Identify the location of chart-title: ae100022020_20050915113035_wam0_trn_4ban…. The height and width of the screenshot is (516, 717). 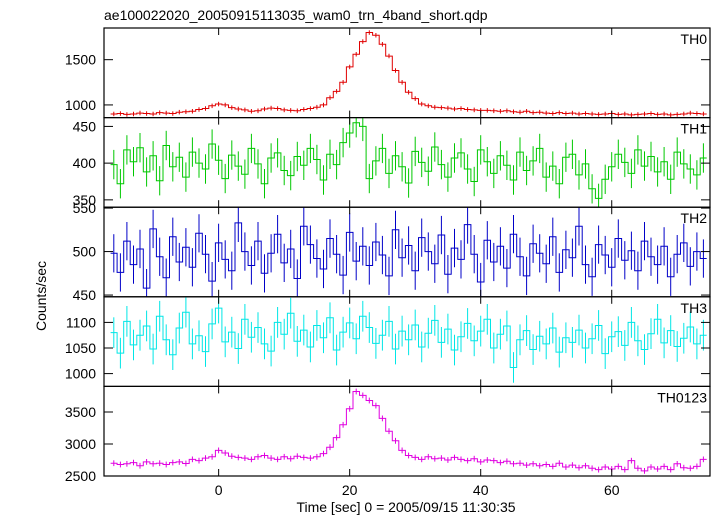
(296, 15).